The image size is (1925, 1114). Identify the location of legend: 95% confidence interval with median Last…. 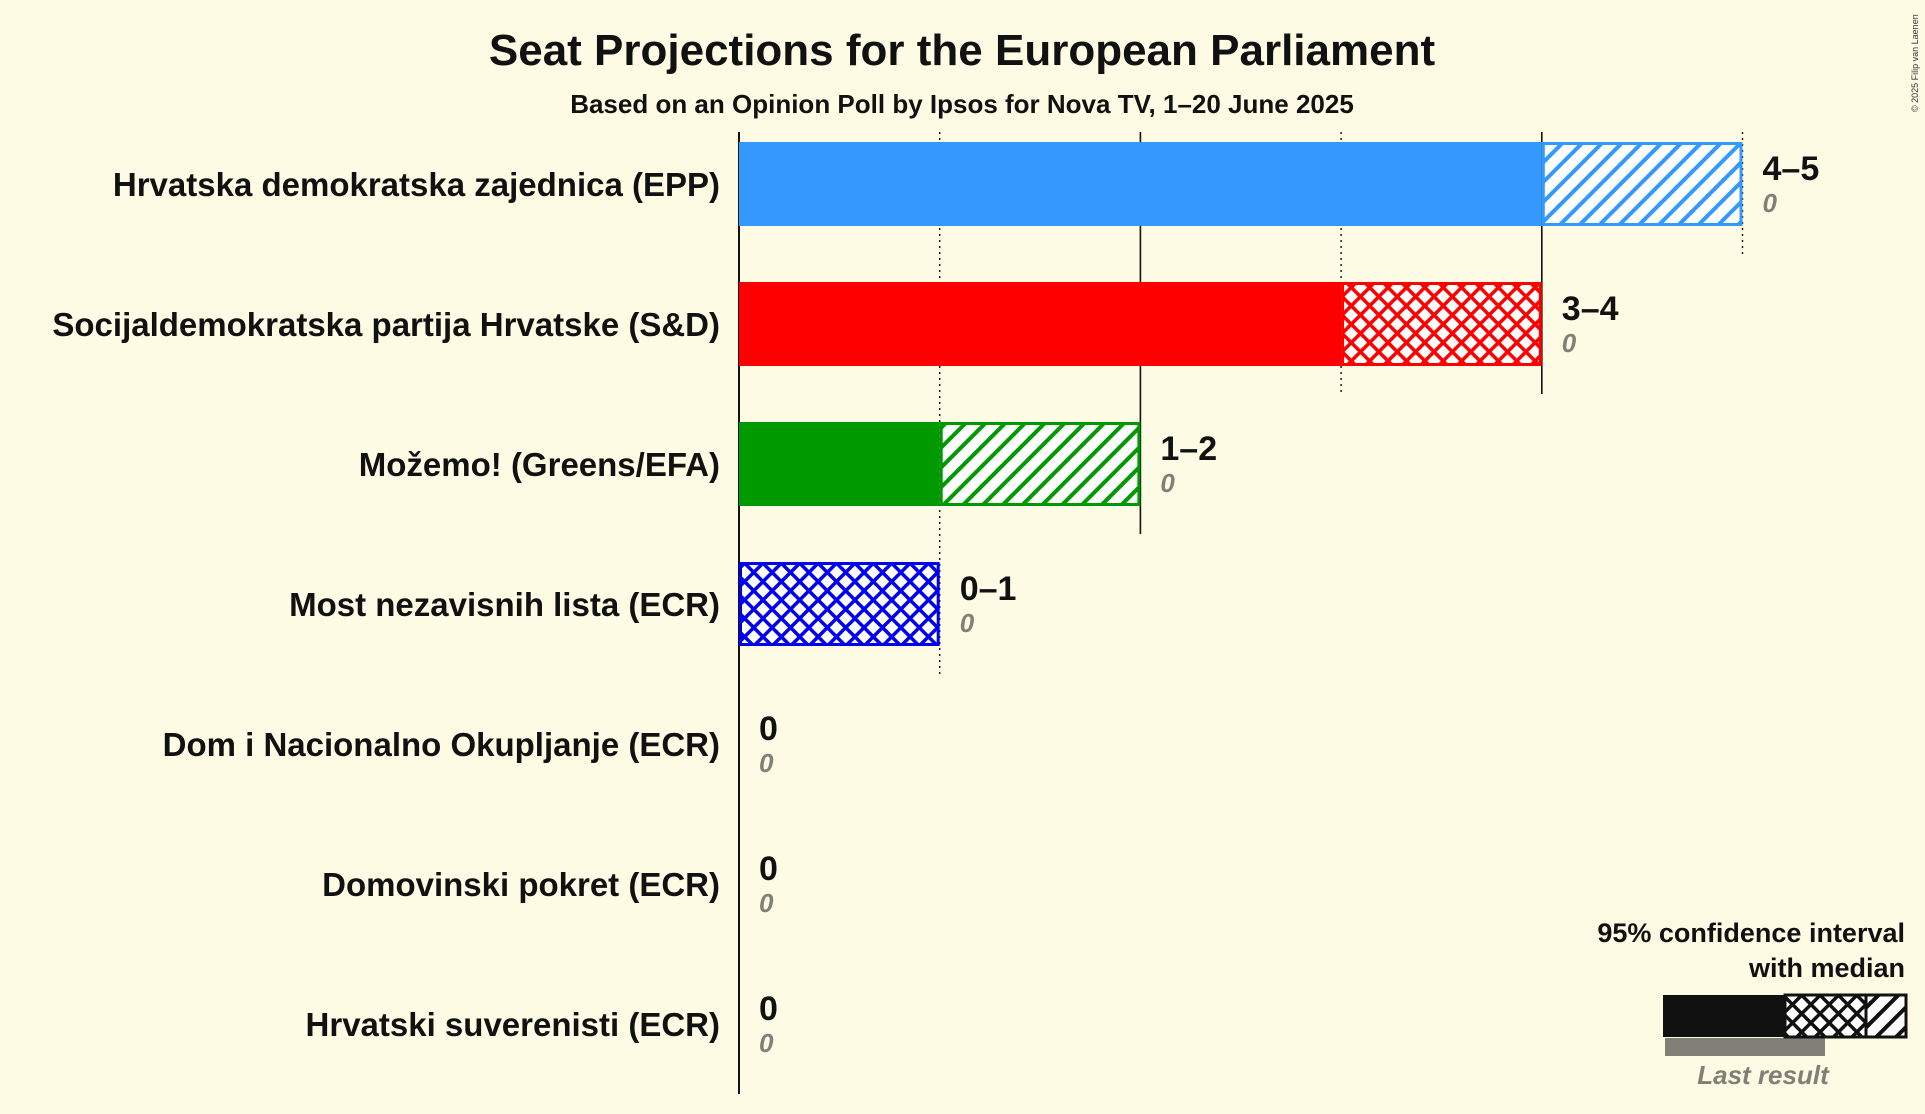
(1752, 1004).